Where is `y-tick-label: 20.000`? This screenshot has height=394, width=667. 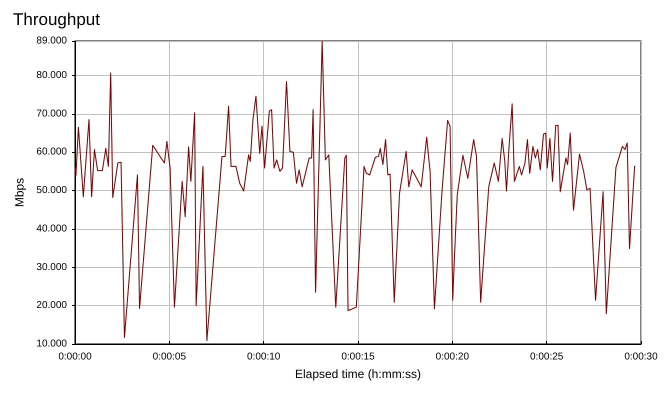
y-tick-label: 20.000 is located at coordinates (52, 306).